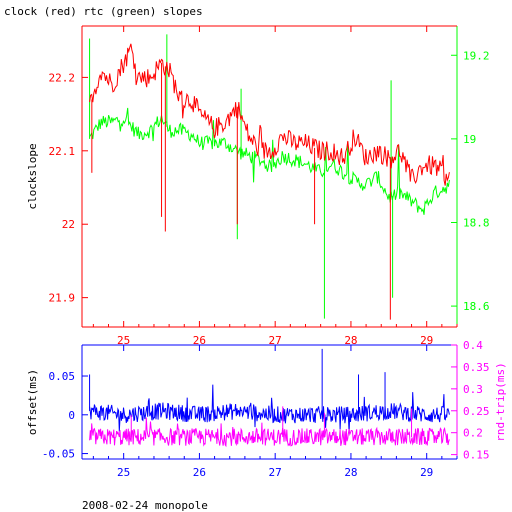 This screenshot has width=512, height=512. I want to click on bottom-y-right-tick-label: 0.4, so click(473, 345).